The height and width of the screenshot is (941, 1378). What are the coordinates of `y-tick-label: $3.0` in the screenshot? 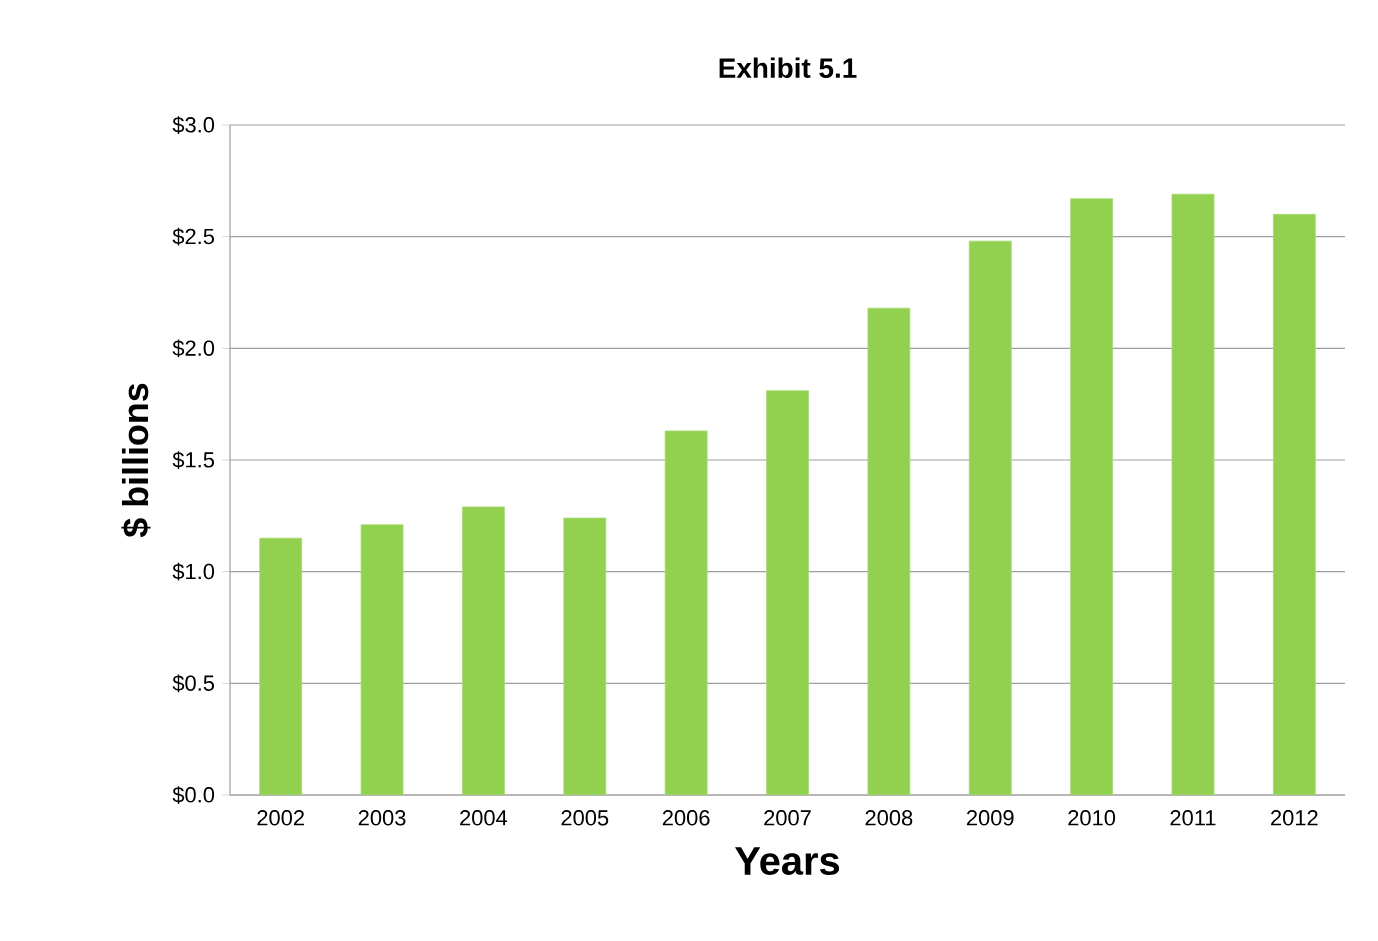 It's located at (193, 125).